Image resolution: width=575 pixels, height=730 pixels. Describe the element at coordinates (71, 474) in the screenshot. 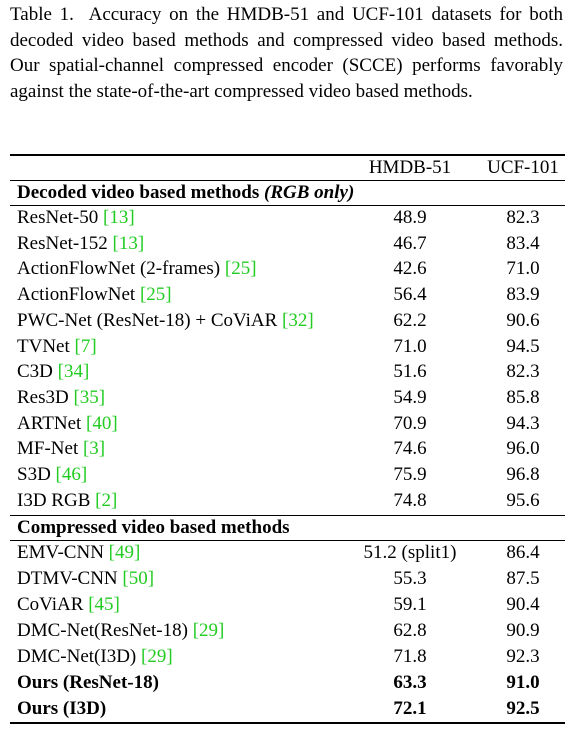

I see `citation: [46]` at that location.